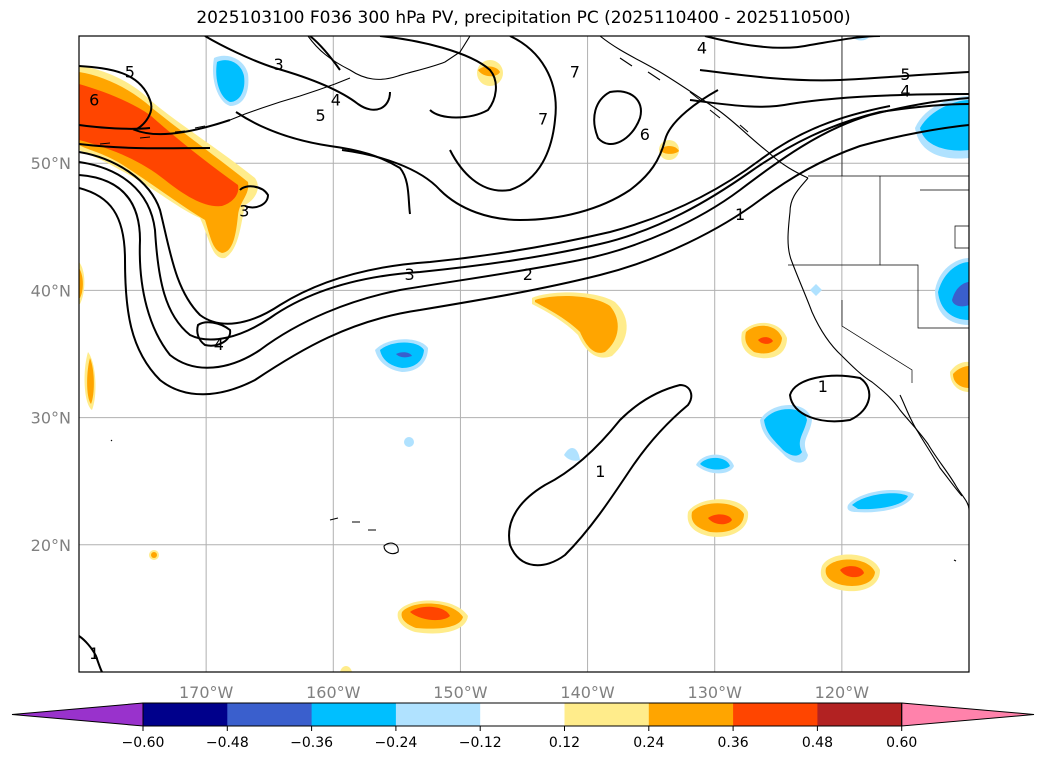 This screenshot has width=1047, height=765. I want to click on colorbar-extend-min, so click(77, 714).